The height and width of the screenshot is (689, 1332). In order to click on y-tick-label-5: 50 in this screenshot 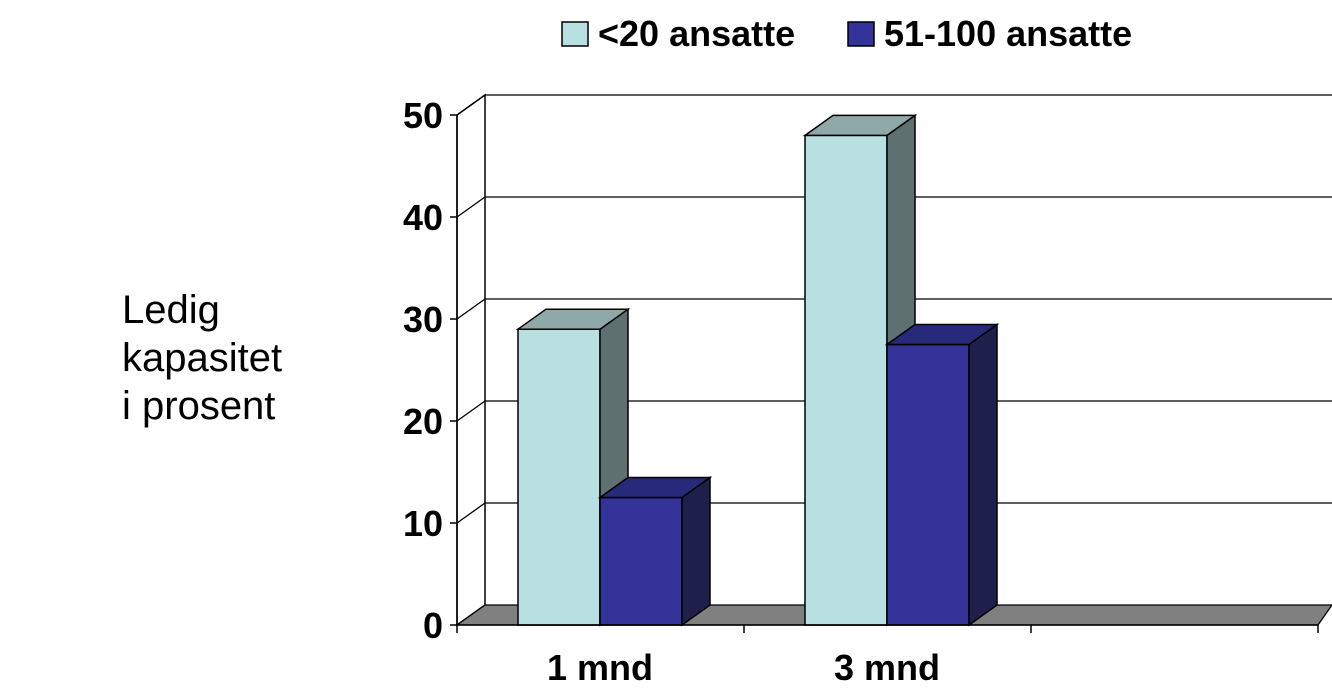, I will do `click(423, 115)`.